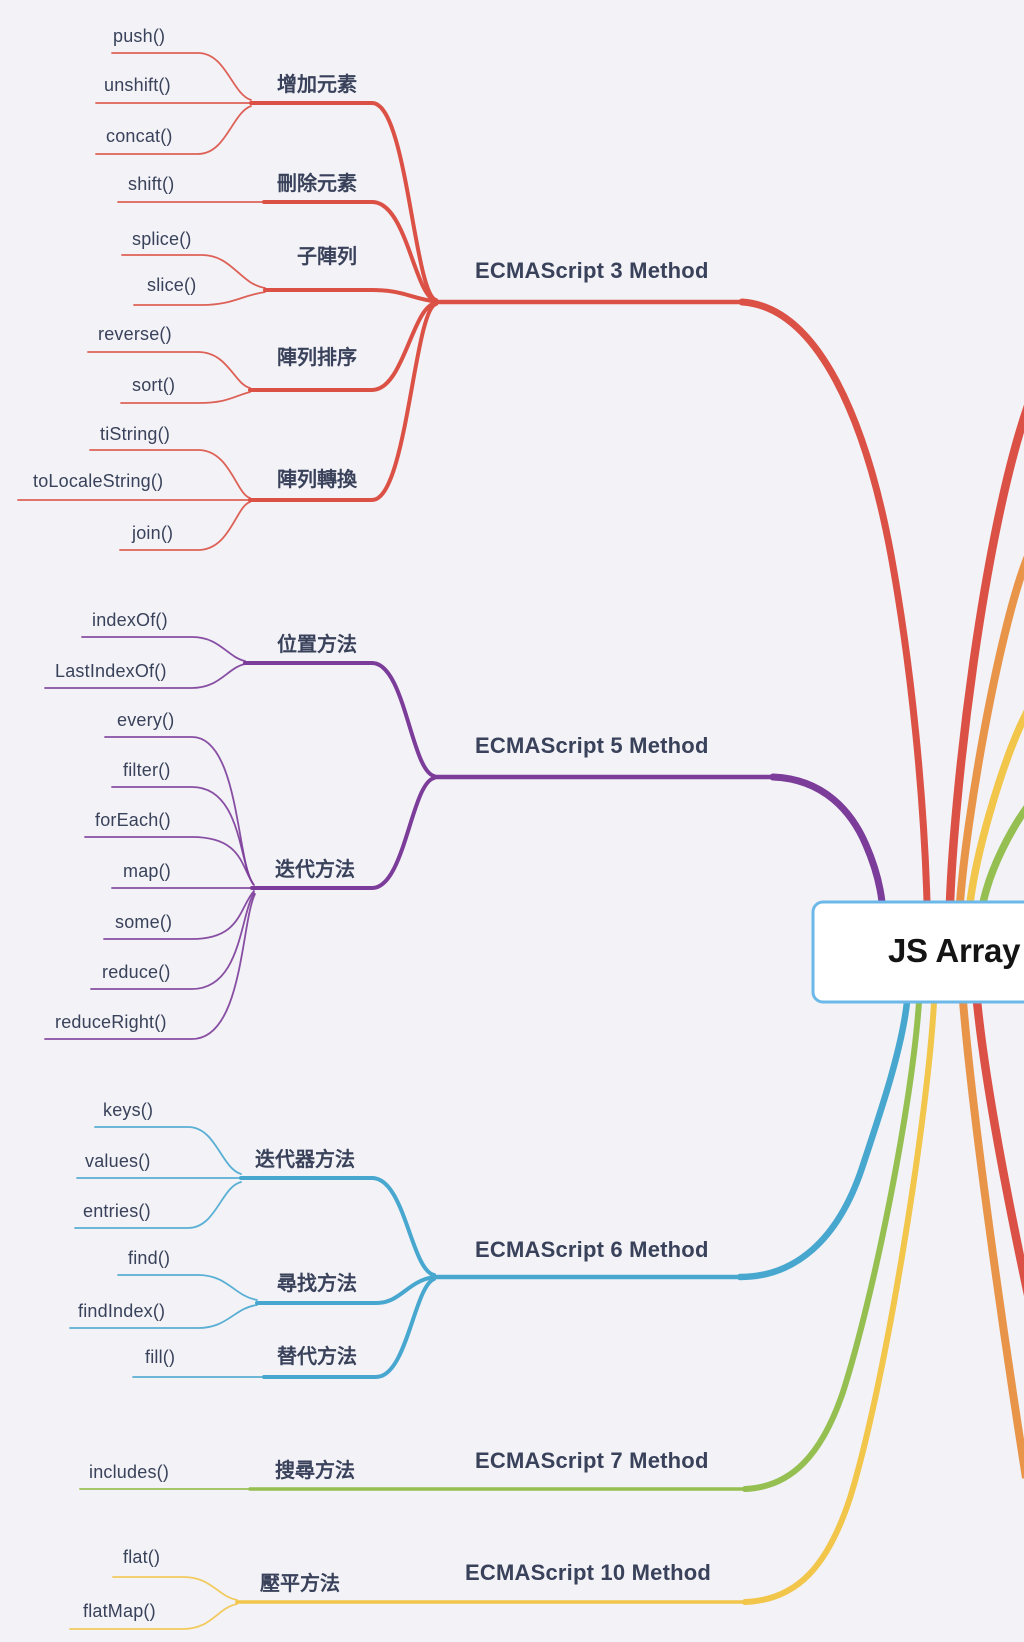 The image size is (1024, 1642). What do you see at coordinates (133, 820) in the screenshot?
I see `method-foreach: forEach()` at bounding box center [133, 820].